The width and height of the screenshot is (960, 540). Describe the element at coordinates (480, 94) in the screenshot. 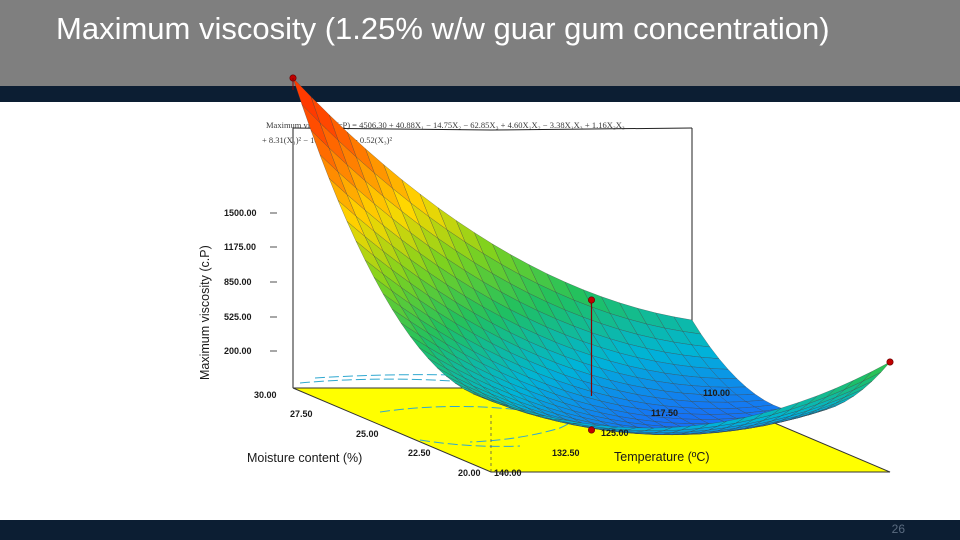

I see `title-underline-band` at that location.